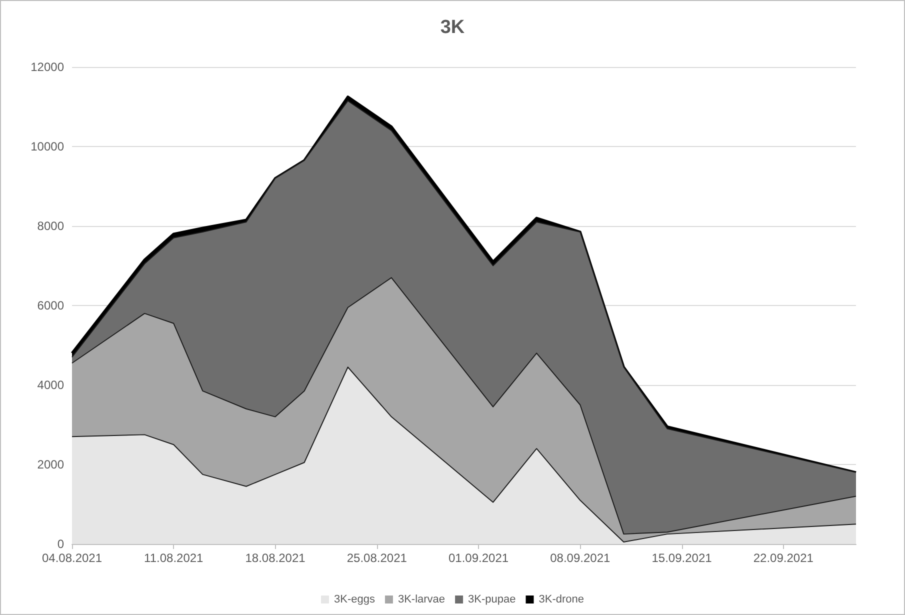 Image resolution: width=905 pixels, height=615 pixels. What do you see at coordinates (580, 558) in the screenshot?
I see `x-tick-label: 08.09.2021` at bounding box center [580, 558].